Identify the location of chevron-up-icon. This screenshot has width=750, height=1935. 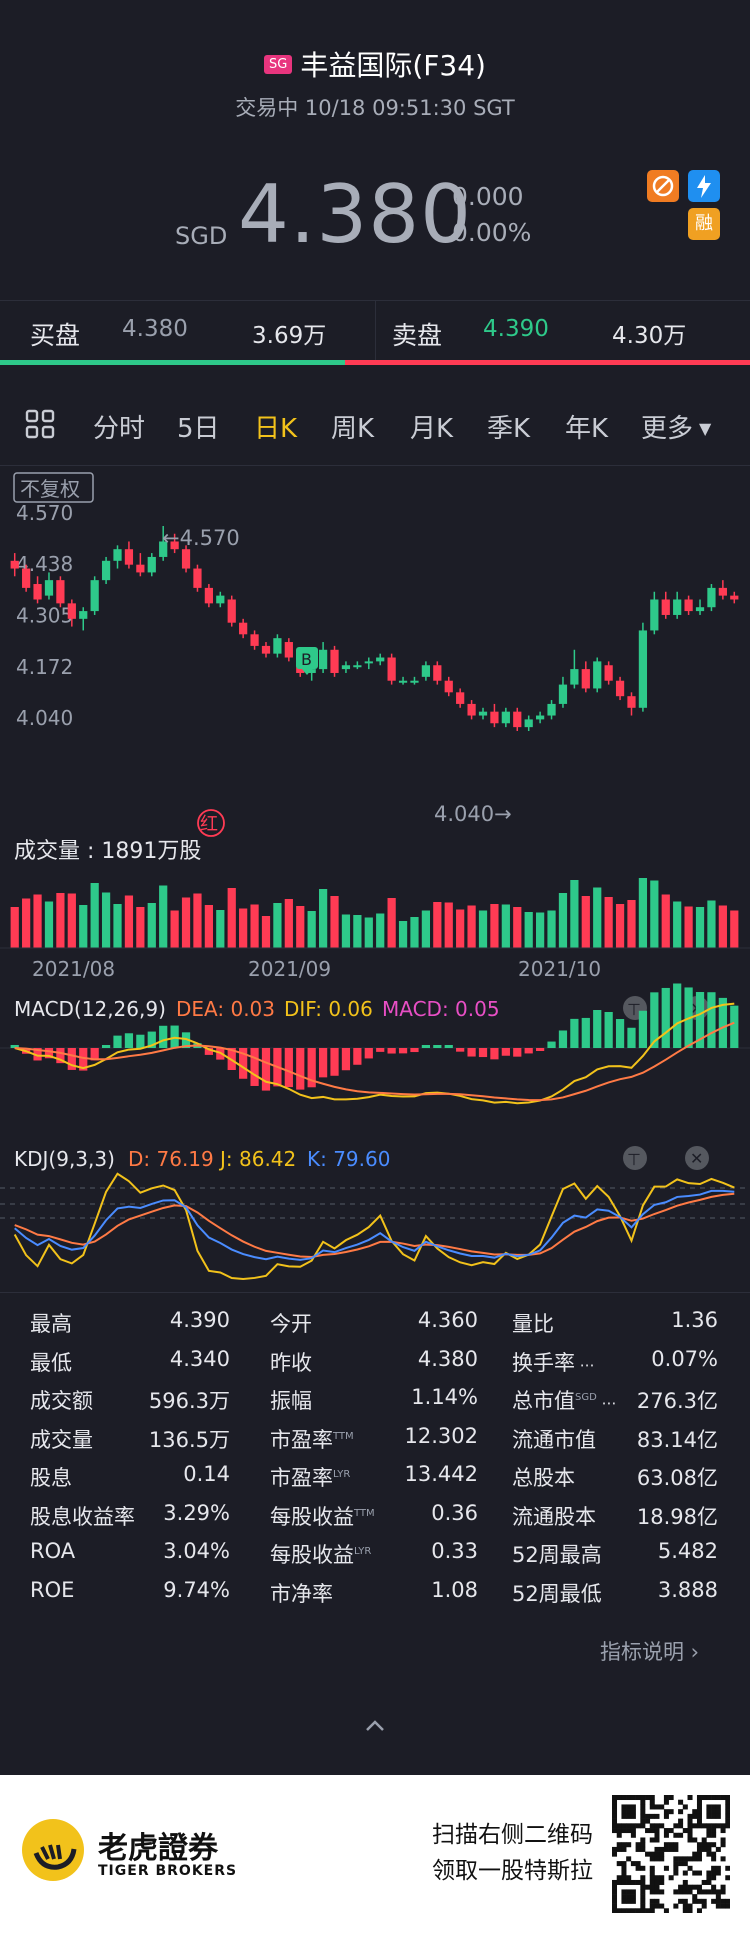
(375, 1729).